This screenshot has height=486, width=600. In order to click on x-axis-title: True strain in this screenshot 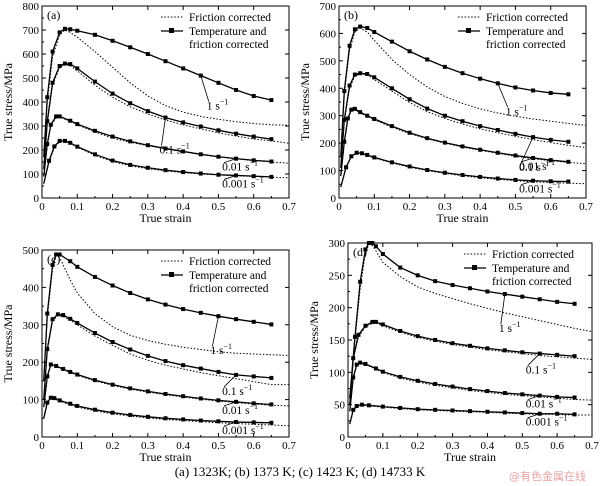, I will do `click(166, 457)`.